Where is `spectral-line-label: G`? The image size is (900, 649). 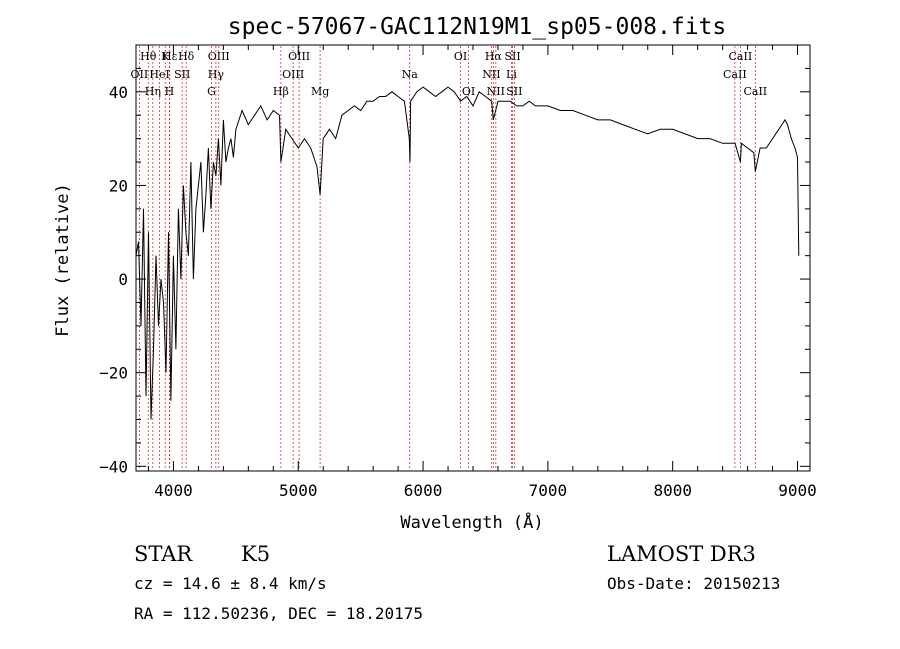
spectral-line-label: G is located at coordinates (211, 91).